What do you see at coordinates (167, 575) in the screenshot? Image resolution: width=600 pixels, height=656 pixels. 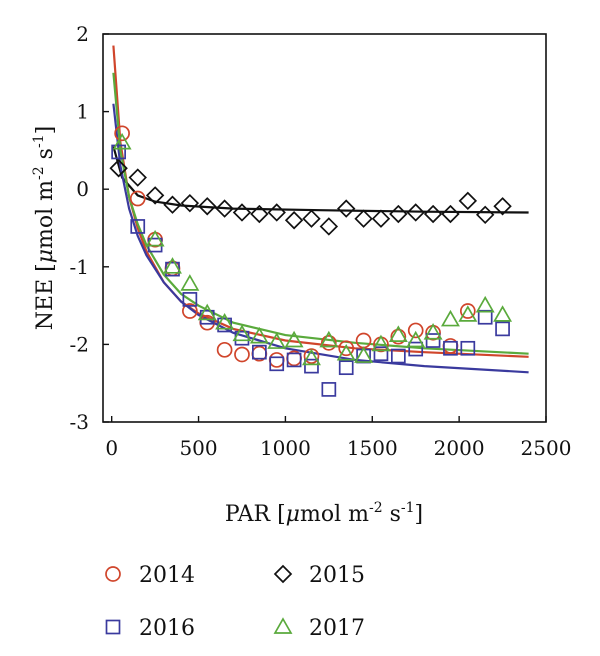 I see `legend-label-2014: 2014` at bounding box center [167, 575].